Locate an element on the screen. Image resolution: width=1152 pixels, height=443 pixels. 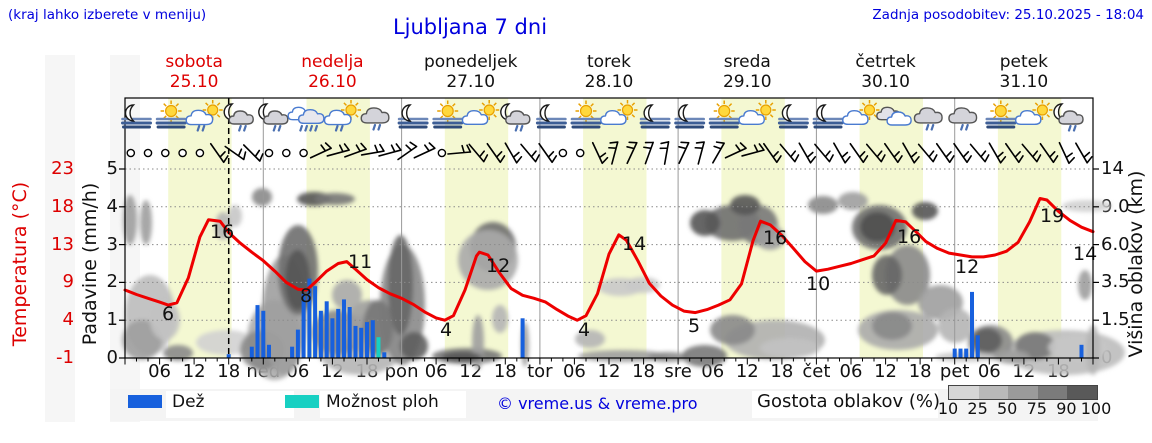
copyright-link: © vreme.us & vreme.pro is located at coordinates (597, 403).